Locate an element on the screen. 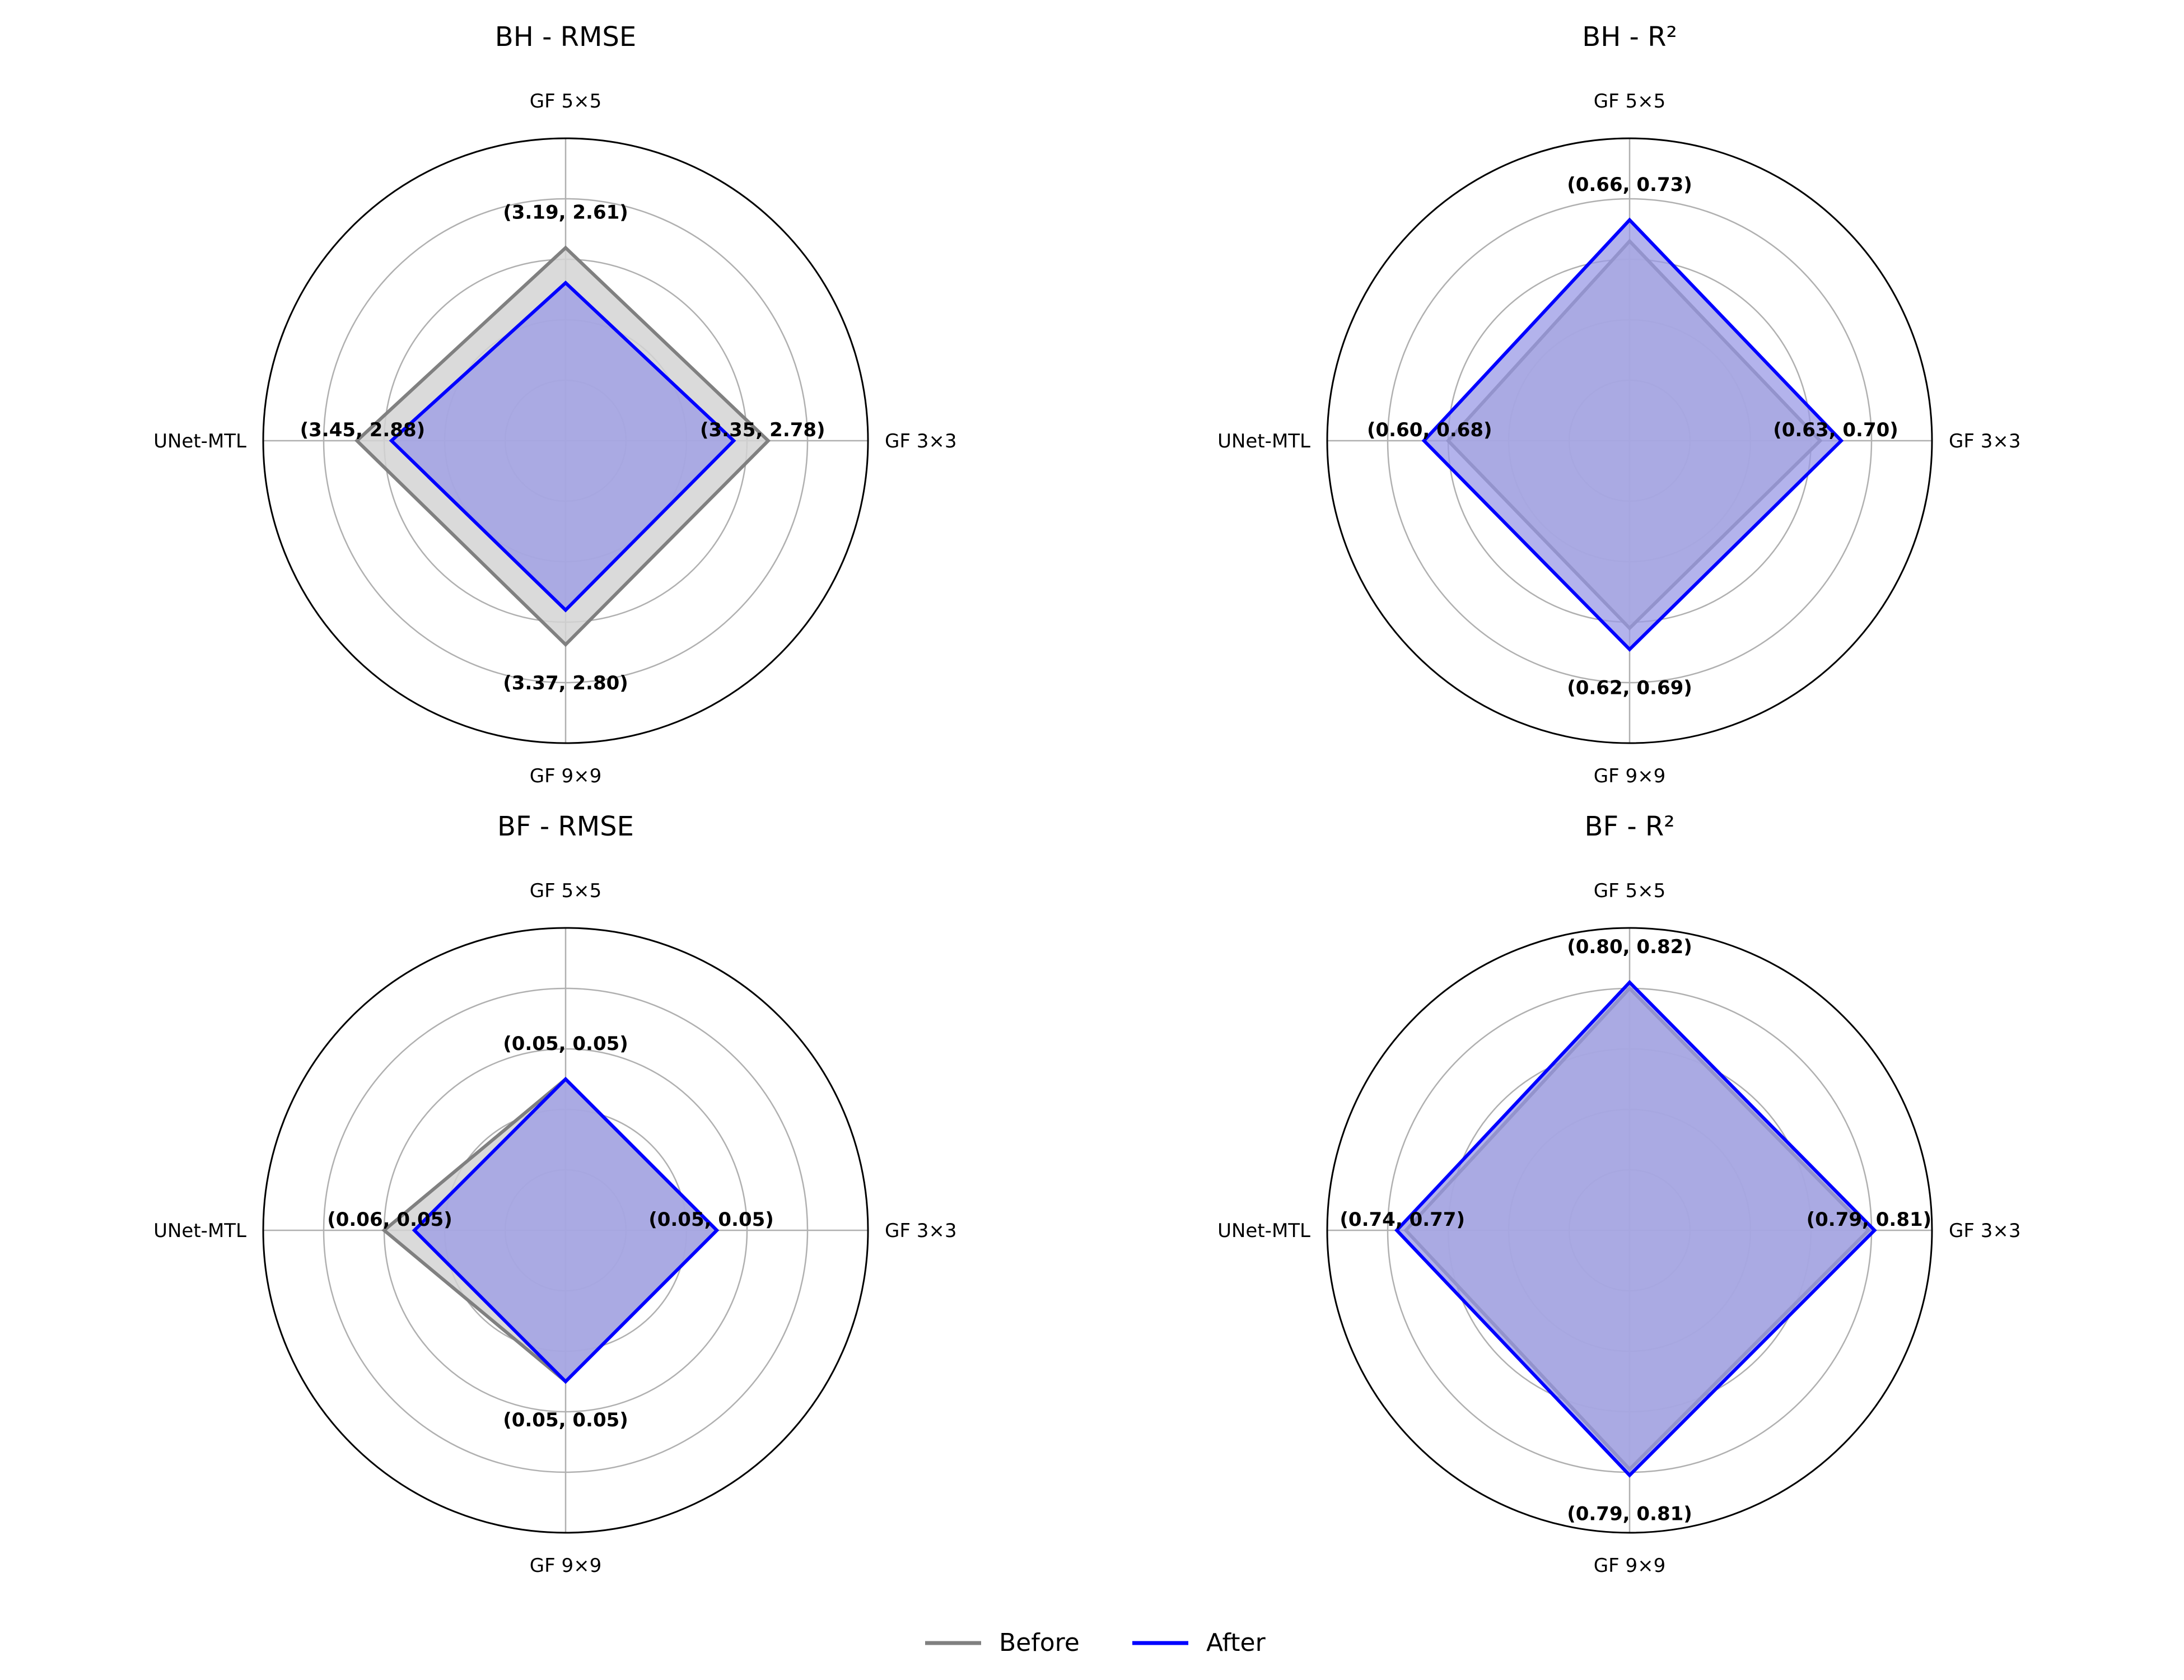 This screenshot has height=1680, width=2184. legend-label: After is located at coordinates (1236, 1643).